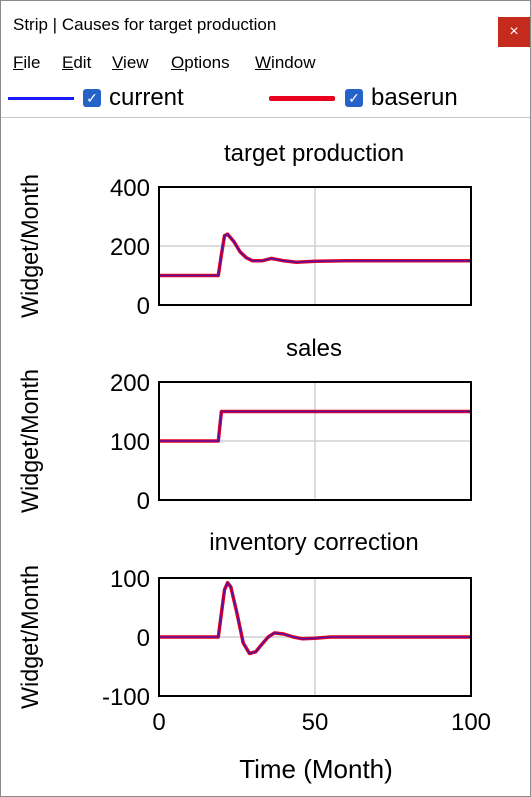  What do you see at coordinates (414, 97) in the screenshot?
I see `legend-baserun-label: baserun` at bounding box center [414, 97].